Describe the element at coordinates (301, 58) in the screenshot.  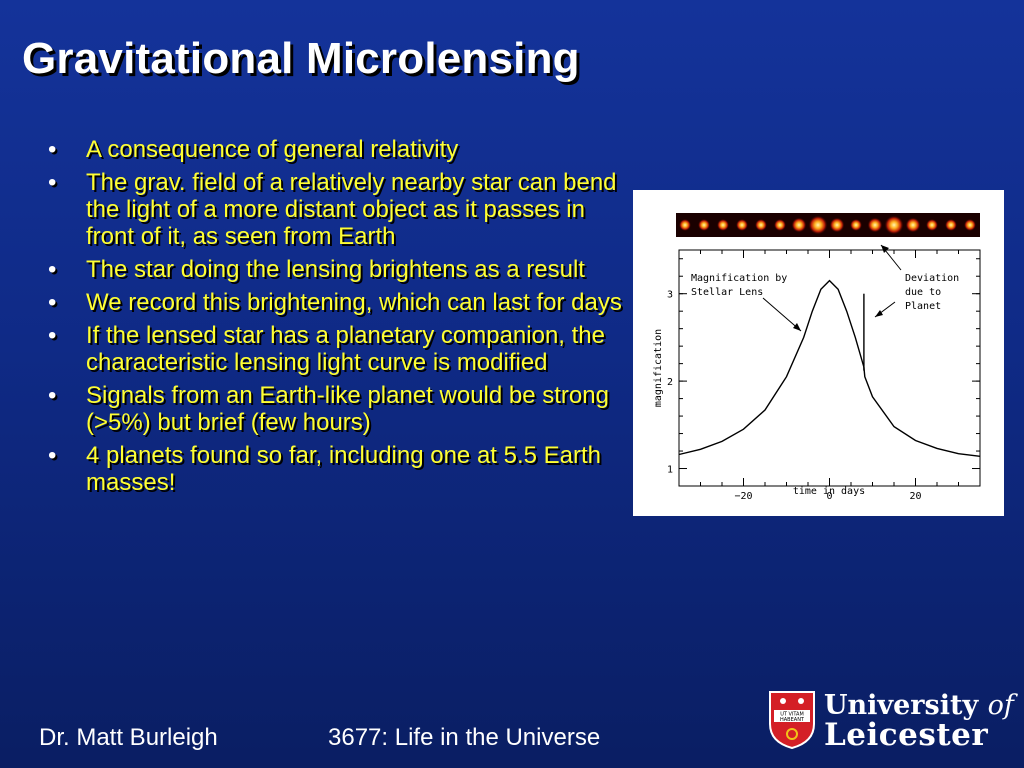
I see `slide-title: Gravitational Microlensing` at that location.